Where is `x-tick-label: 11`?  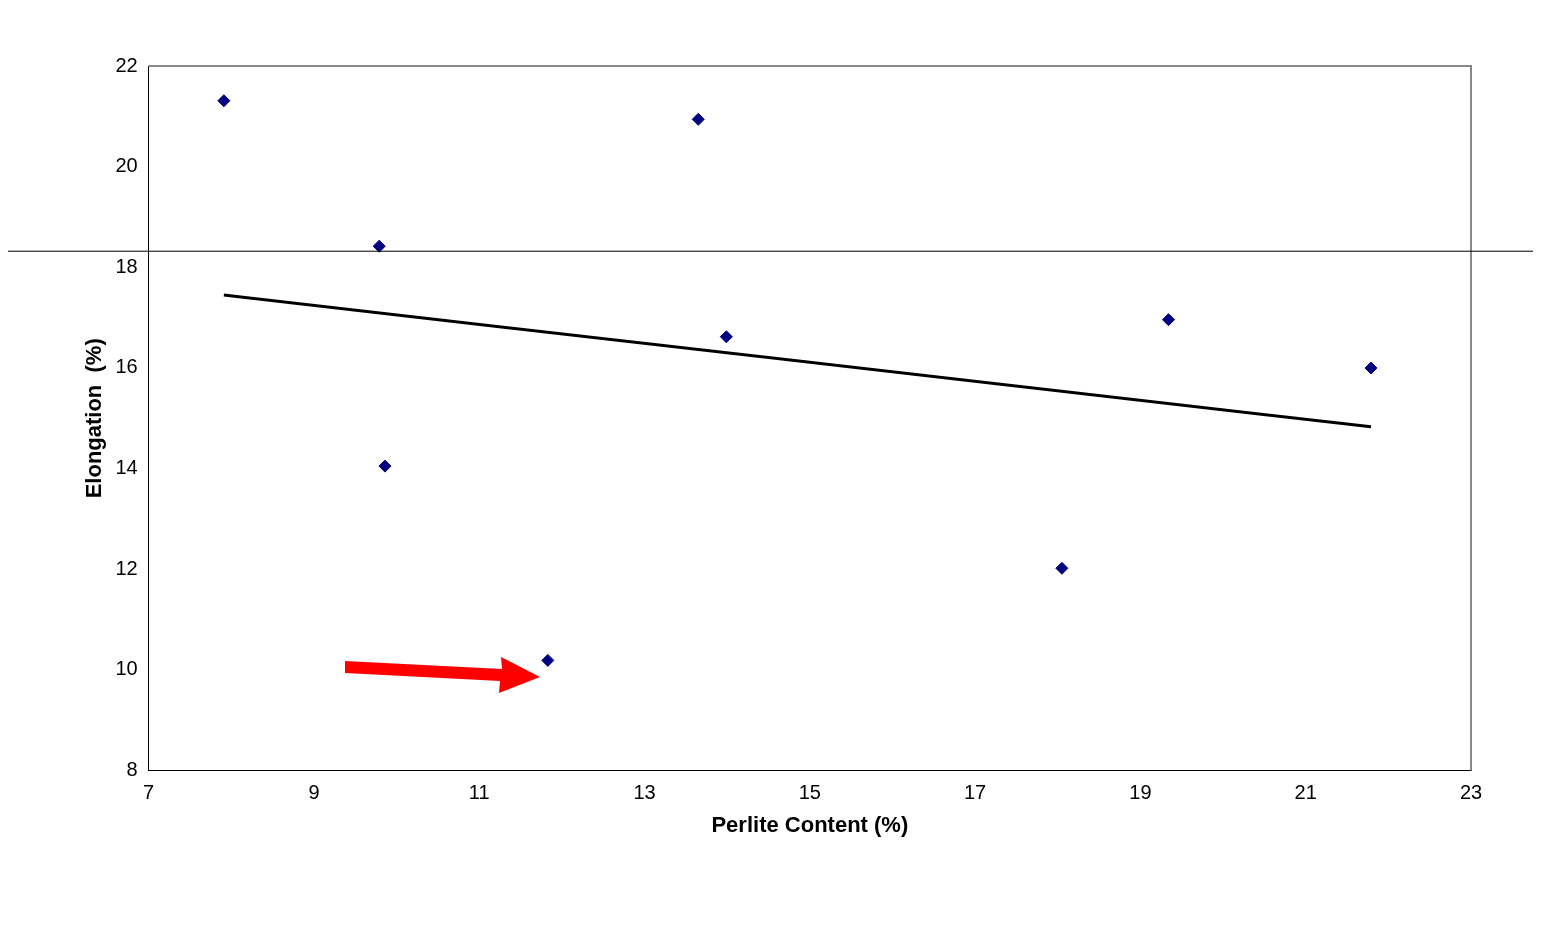 x-tick-label: 11 is located at coordinates (479, 792).